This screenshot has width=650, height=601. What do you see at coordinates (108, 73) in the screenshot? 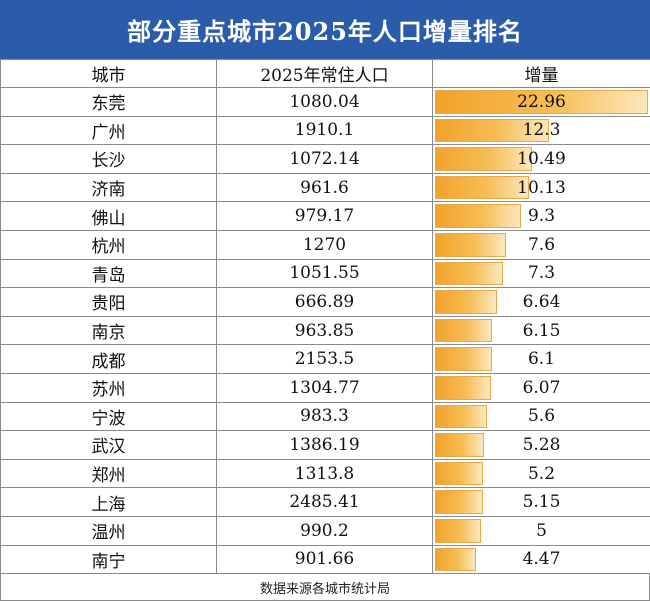
I see `column-header-city: 城市` at bounding box center [108, 73].